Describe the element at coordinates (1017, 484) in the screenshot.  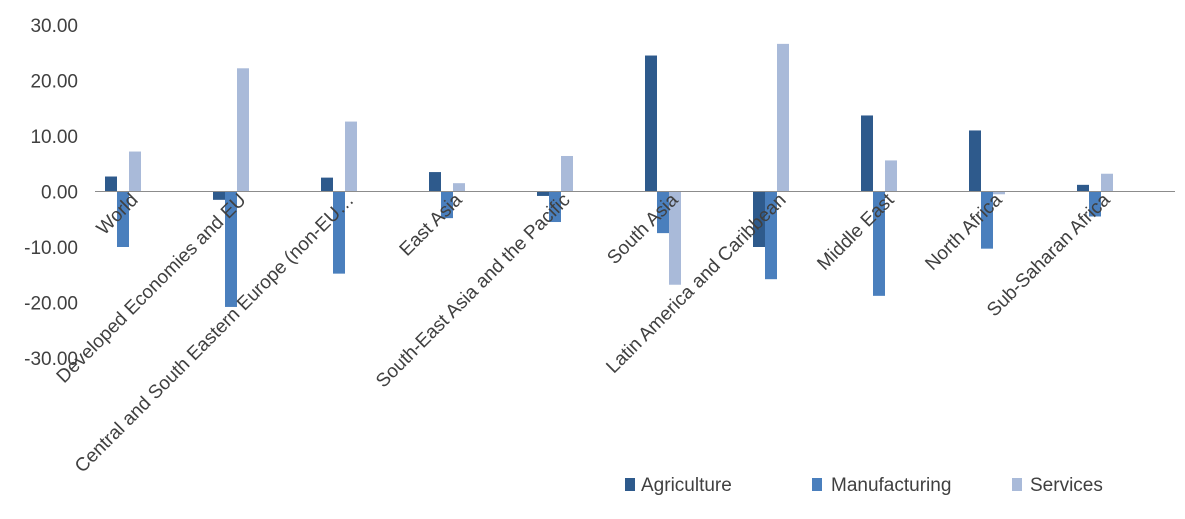
I see `legend-swatch-services` at that location.